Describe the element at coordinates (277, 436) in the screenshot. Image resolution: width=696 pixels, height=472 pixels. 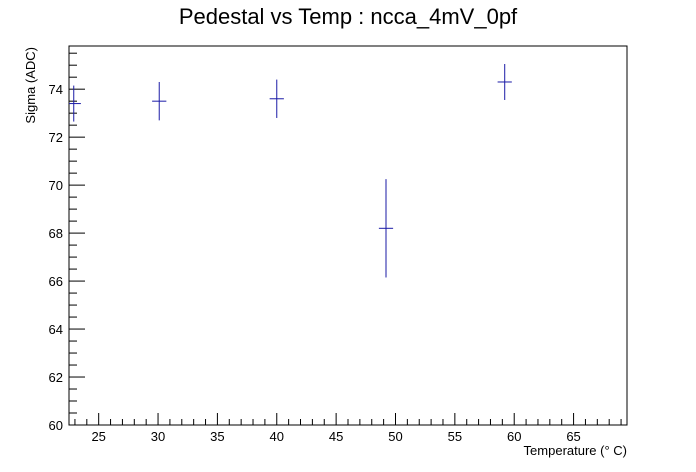
I see `x-tick-label: 40` at that location.